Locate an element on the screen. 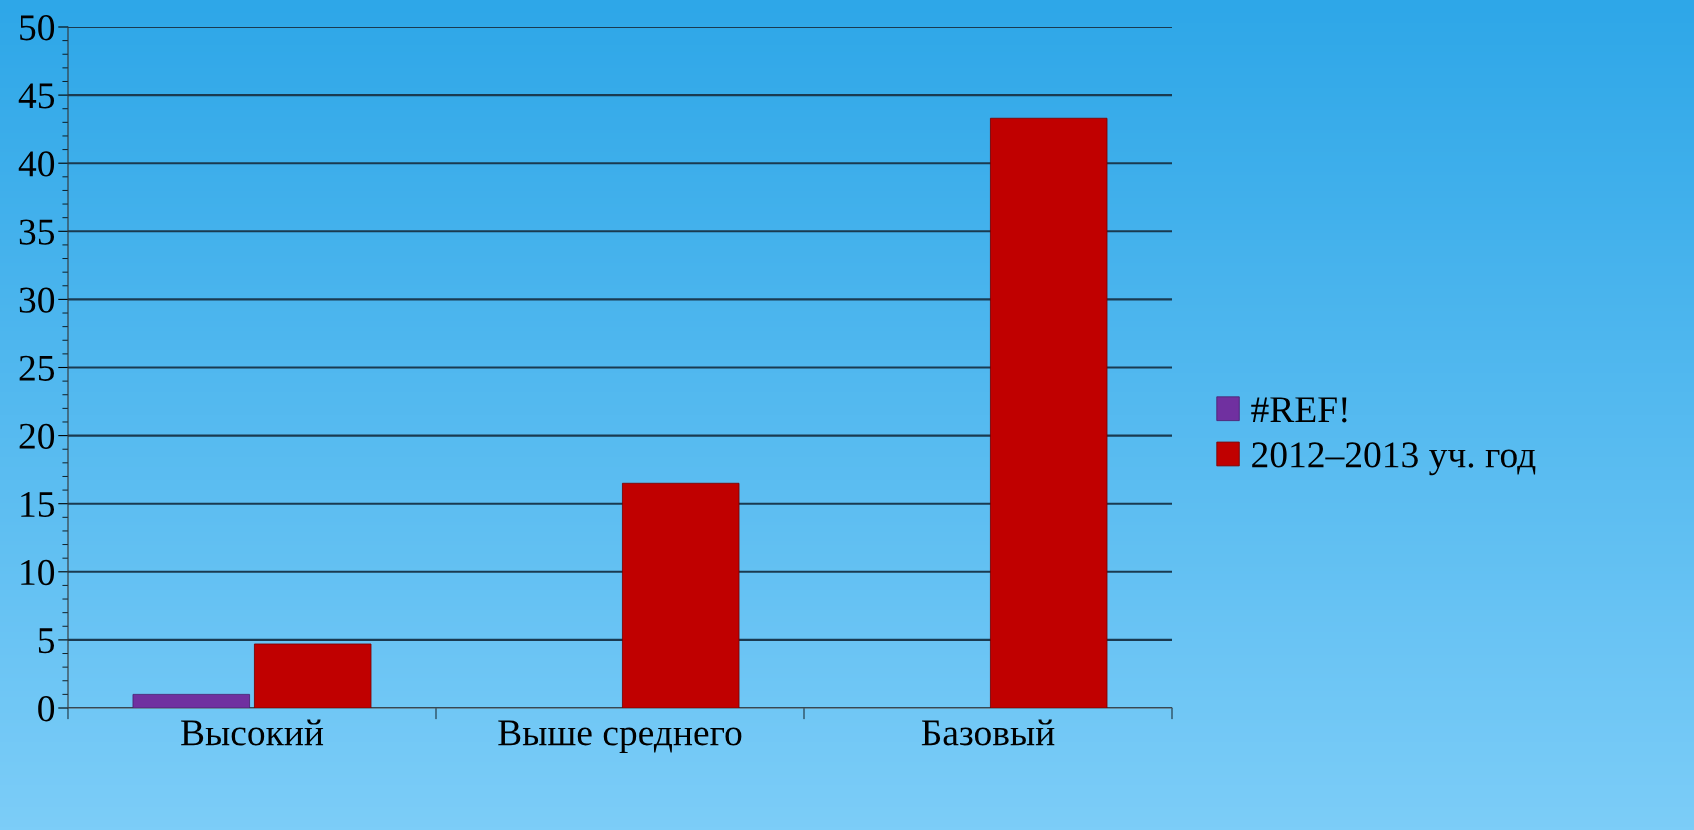 The height and width of the screenshot is (830, 1694). x-tick-label: Высокий is located at coordinates (252, 732).